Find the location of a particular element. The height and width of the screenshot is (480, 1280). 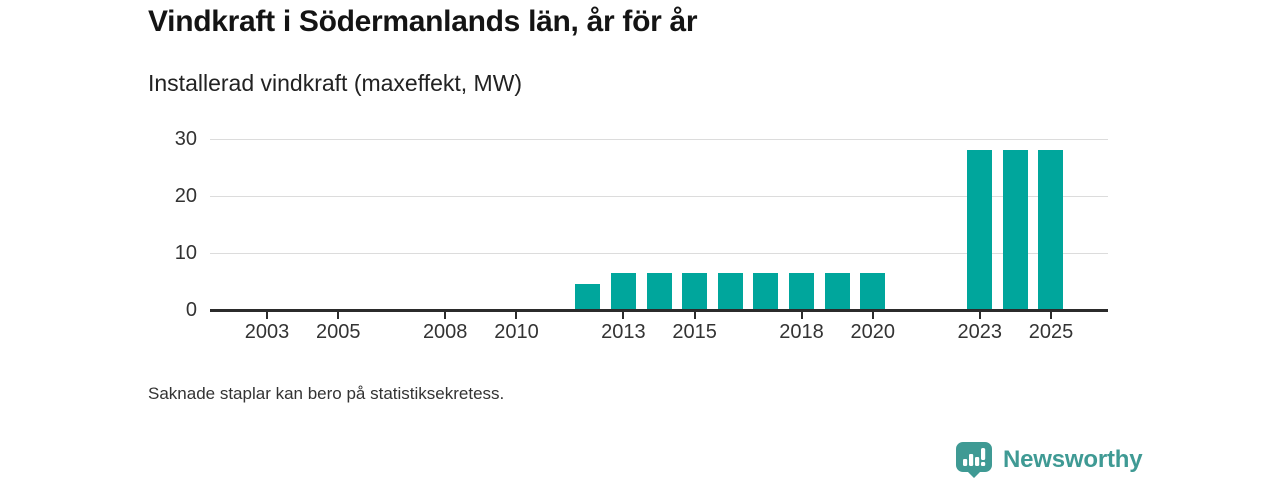

x-axis-tick-label: 2023 is located at coordinates (979, 332).